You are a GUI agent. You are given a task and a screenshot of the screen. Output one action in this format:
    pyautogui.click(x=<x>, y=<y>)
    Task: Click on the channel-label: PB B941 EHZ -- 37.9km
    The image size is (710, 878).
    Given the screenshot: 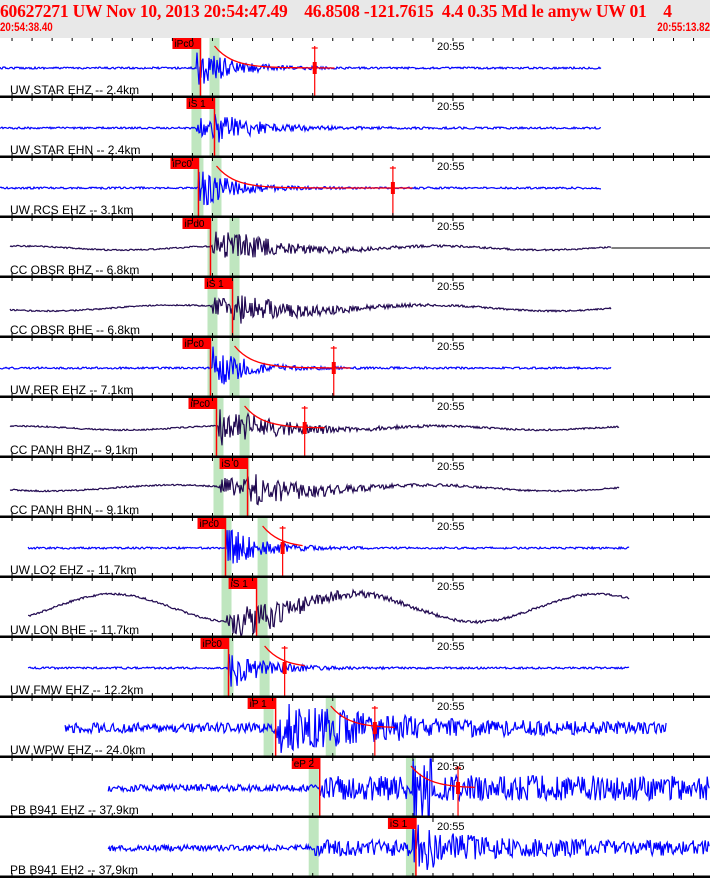 What is the action you would take?
    pyautogui.click(x=74, y=810)
    